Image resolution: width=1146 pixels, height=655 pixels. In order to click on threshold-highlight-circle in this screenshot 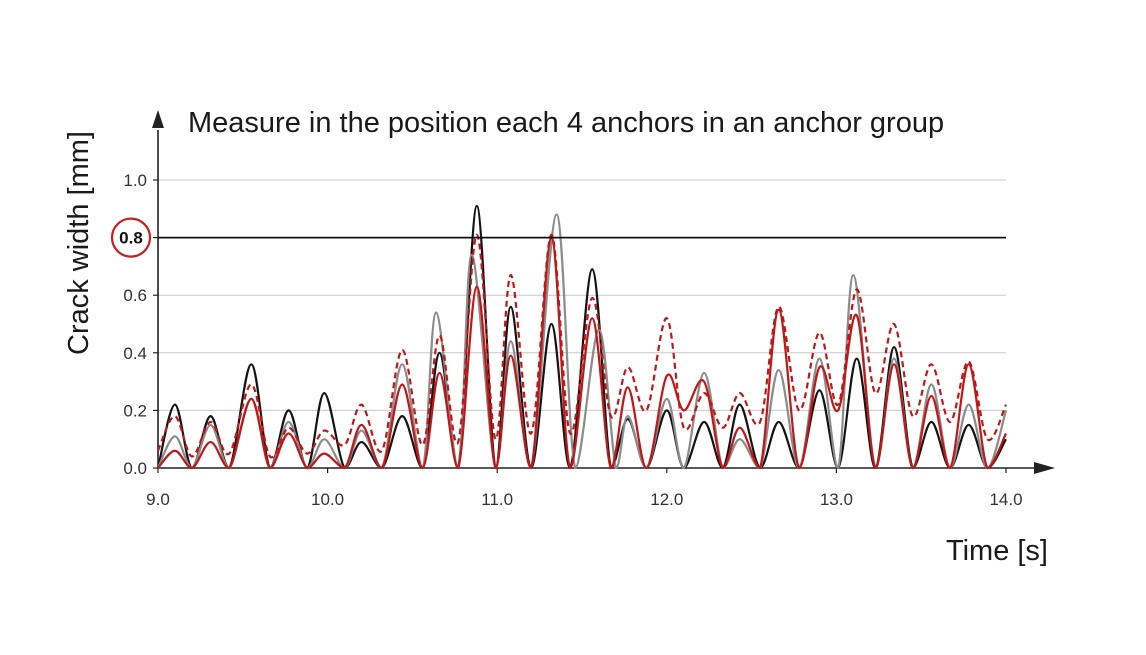, I will do `click(131, 237)`.